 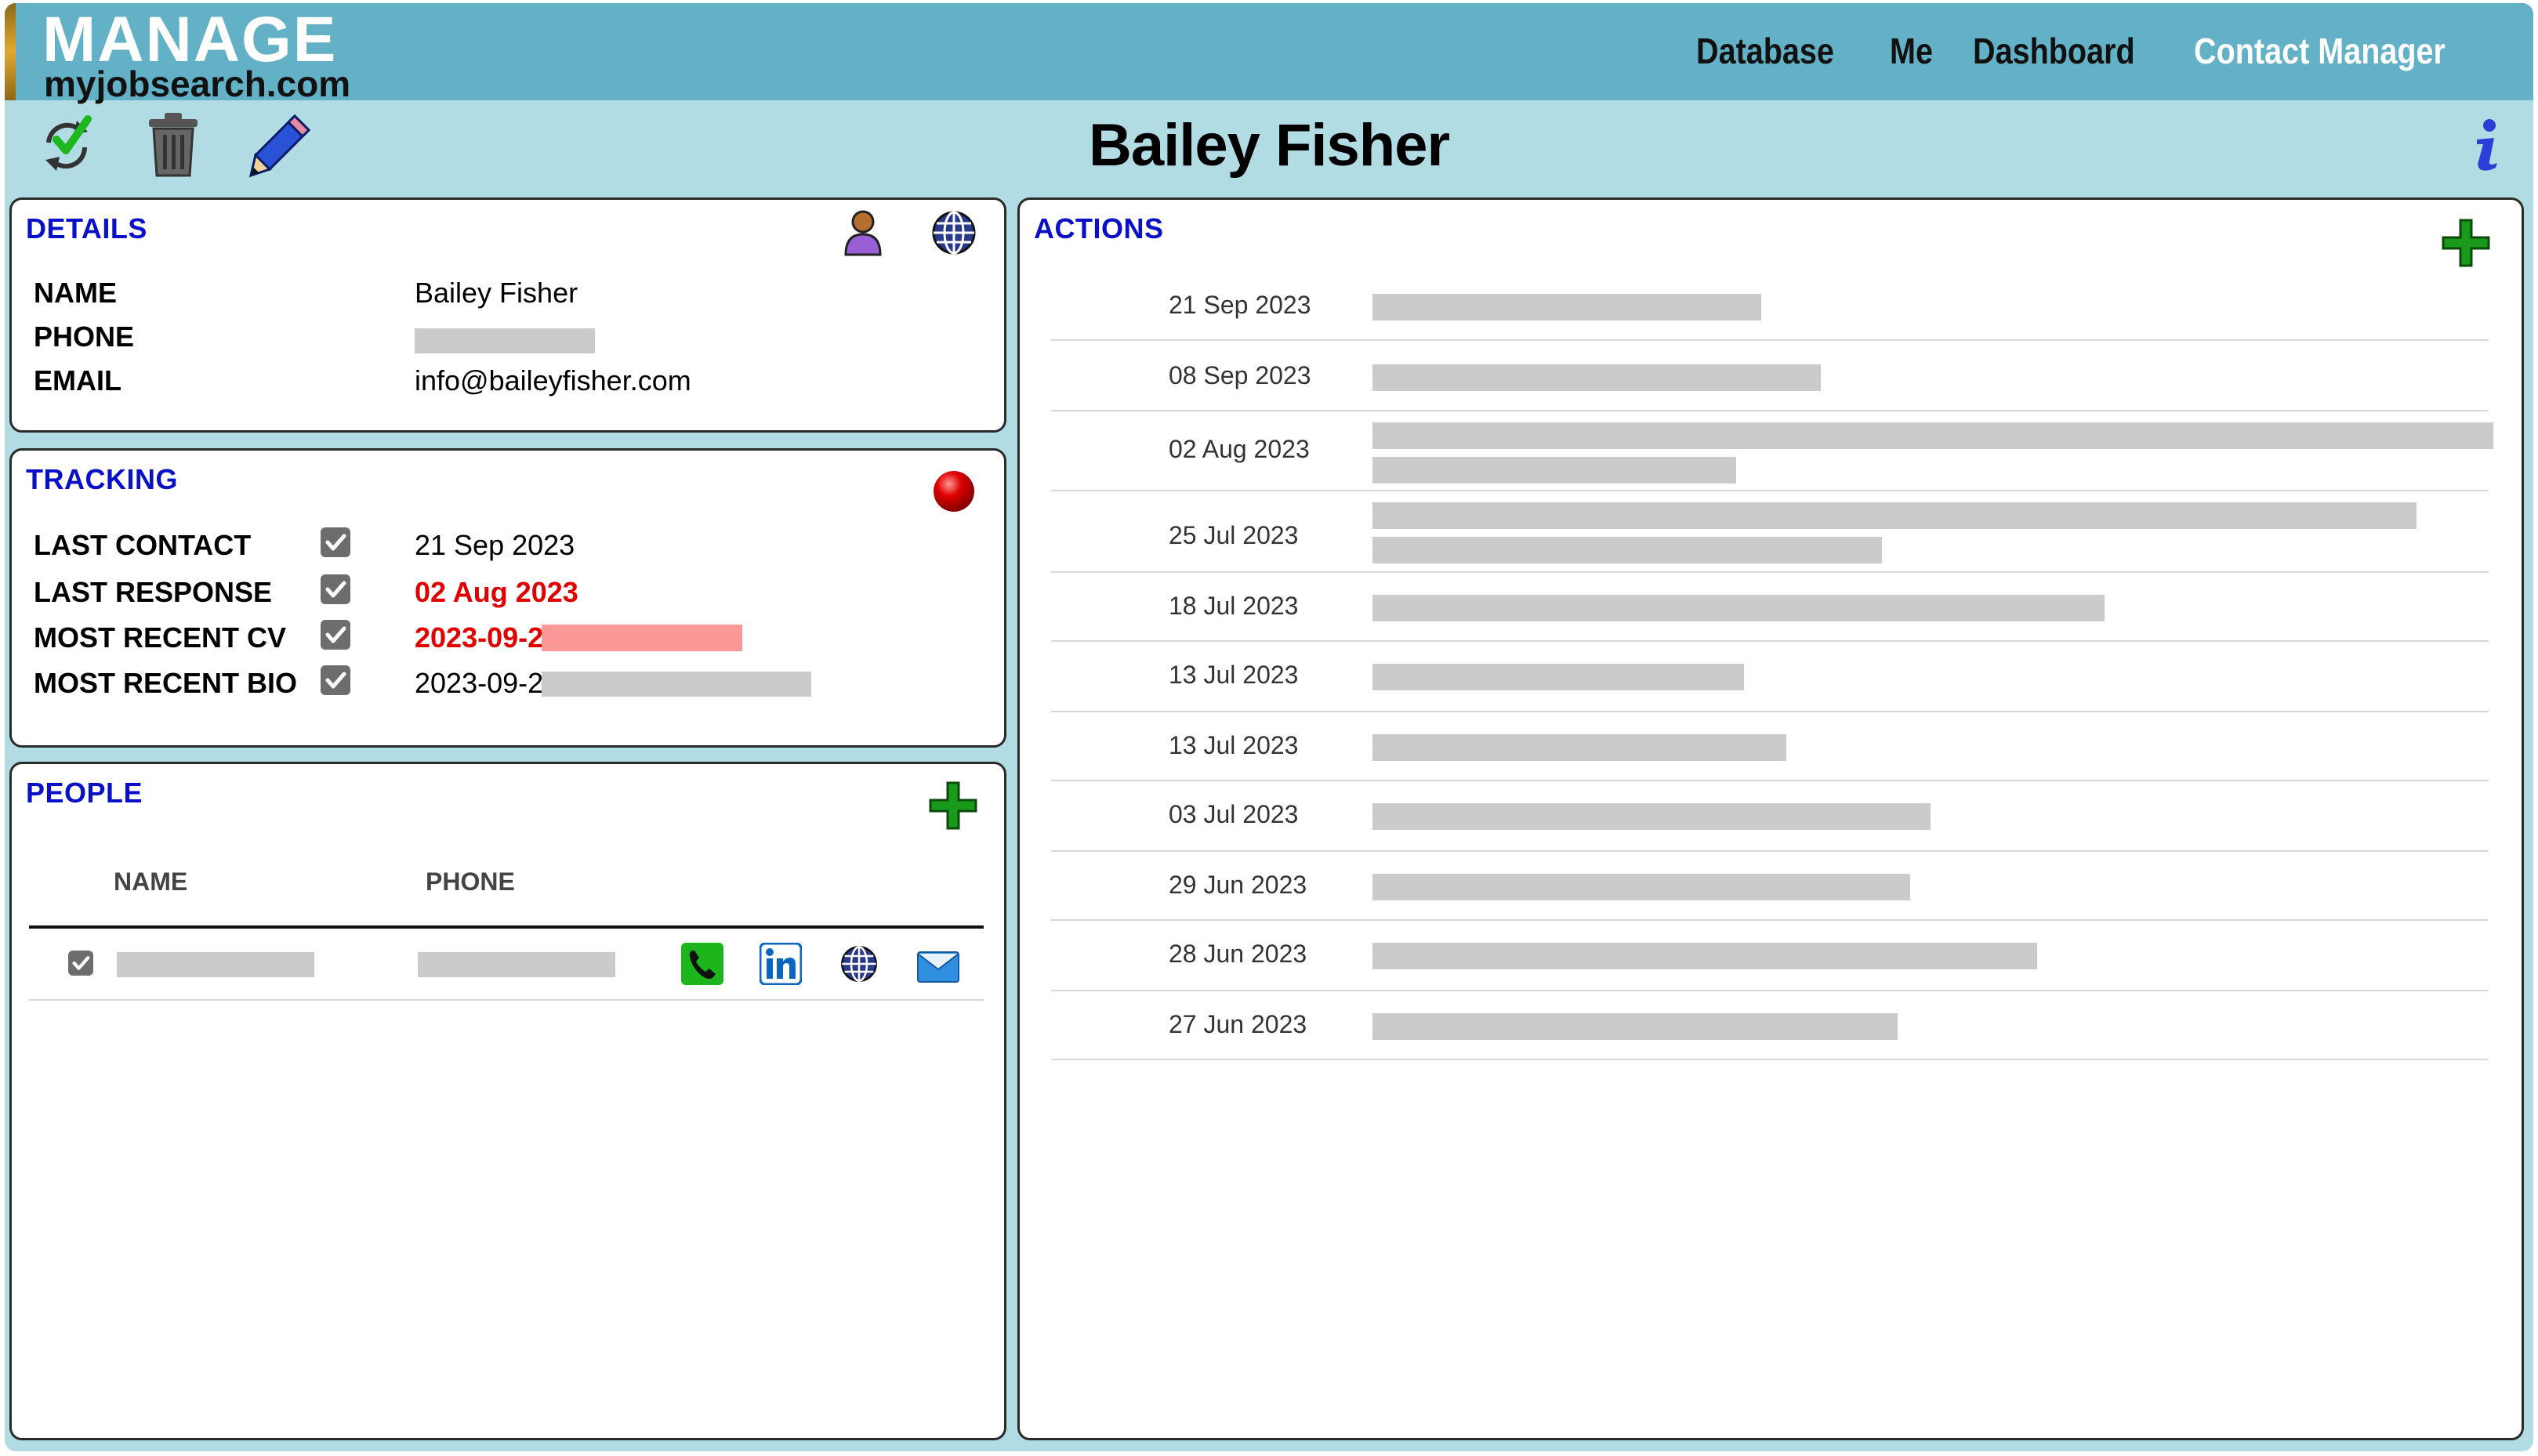 What do you see at coordinates (505, 340) in the screenshot?
I see `phone-value-redacted` at bounding box center [505, 340].